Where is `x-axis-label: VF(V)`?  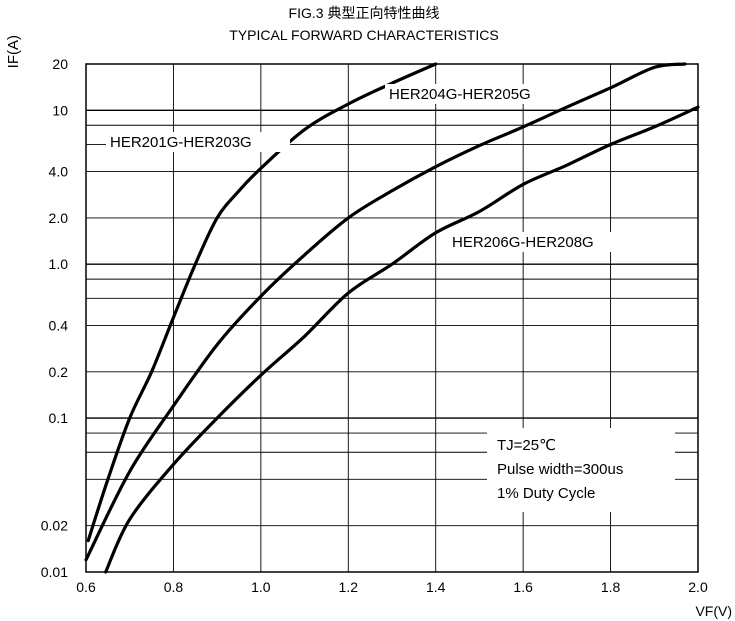 x-axis-label: VF(V) is located at coordinates (713, 611).